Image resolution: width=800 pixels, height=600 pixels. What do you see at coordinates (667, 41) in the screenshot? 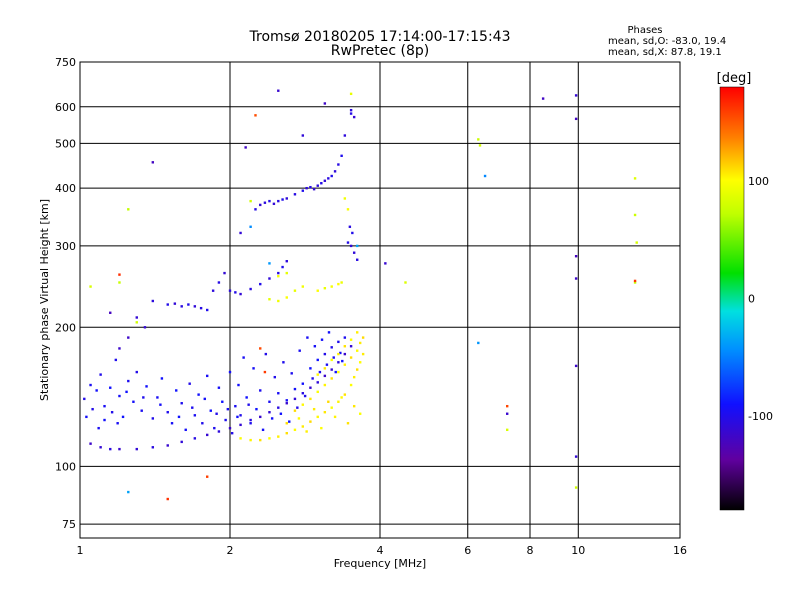
I see `stats-line-o: mean, sd,O: -83.0, 19.4` at bounding box center [667, 41].